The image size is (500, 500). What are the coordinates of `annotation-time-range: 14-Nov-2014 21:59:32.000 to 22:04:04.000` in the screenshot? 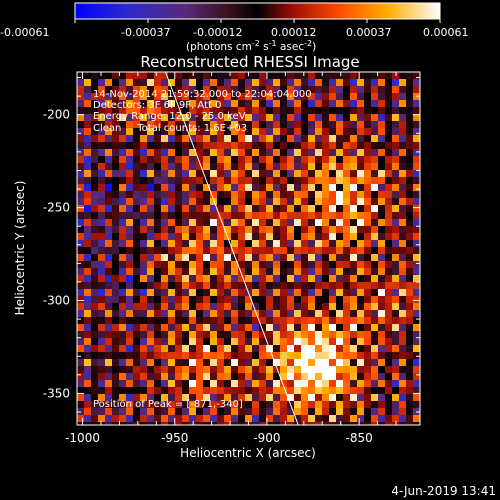 It's located at (202, 94).